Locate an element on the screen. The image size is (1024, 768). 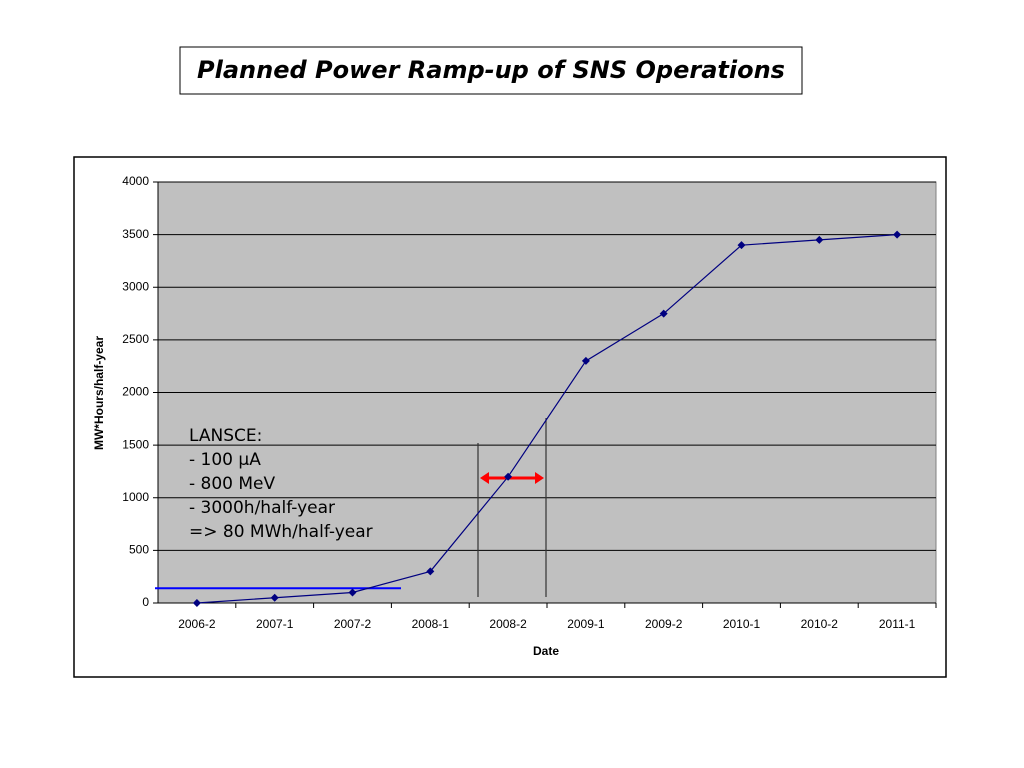
y-tick-label: 500 is located at coordinates (139, 550).